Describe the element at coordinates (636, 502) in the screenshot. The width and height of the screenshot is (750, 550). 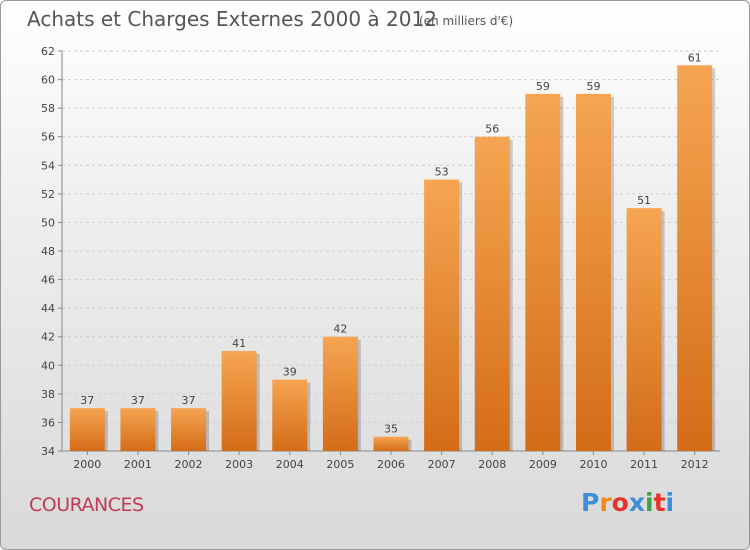
I see `logo-letter: x` at that location.